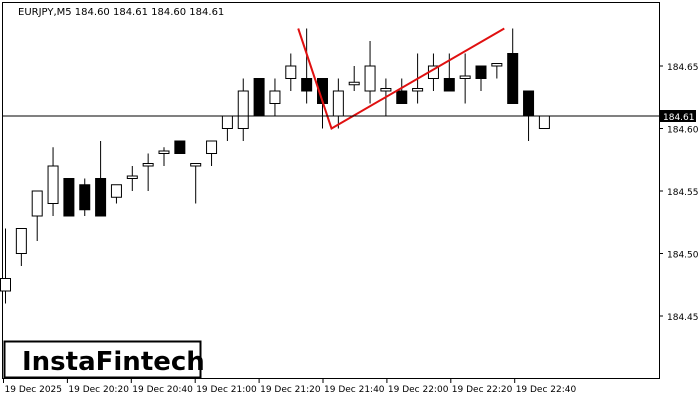  What do you see at coordinates (482, 390) in the screenshot?
I see `x-tick-label: 19 Dec 22:20` at bounding box center [482, 390].